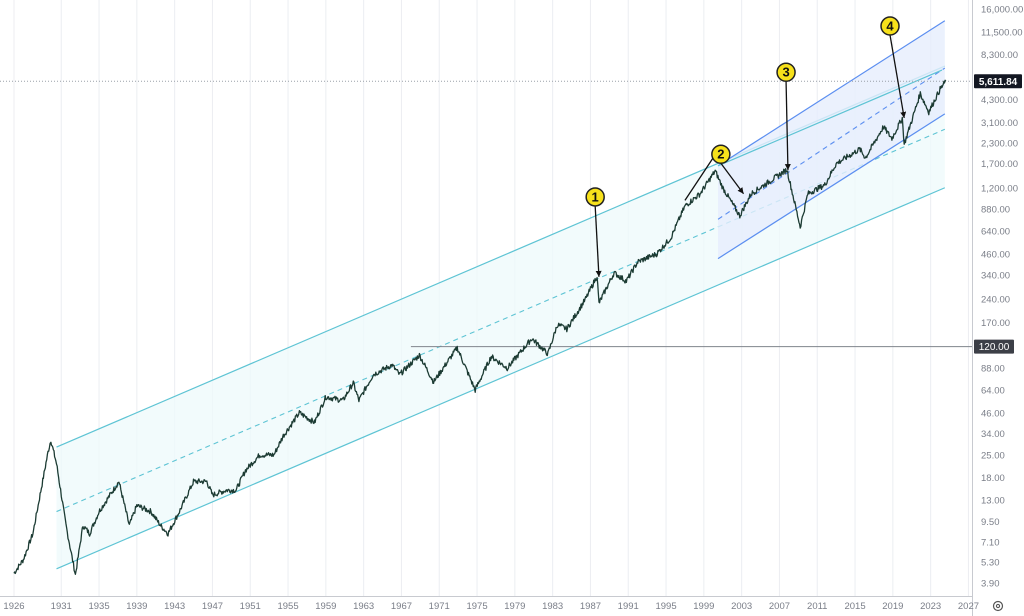  I want to click on annotation-3: 3, so click(786, 116).